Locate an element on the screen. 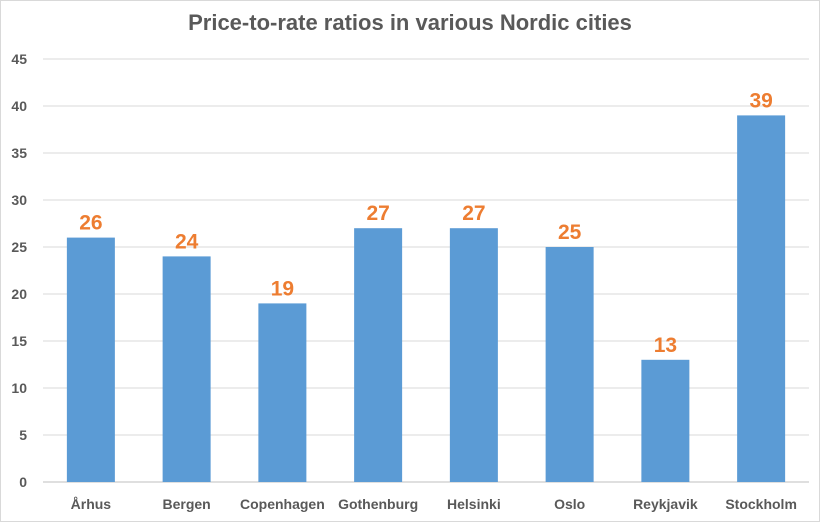 The width and height of the screenshot is (820, 522). y-tick-label: 0 is located at coordinates (23, 482).